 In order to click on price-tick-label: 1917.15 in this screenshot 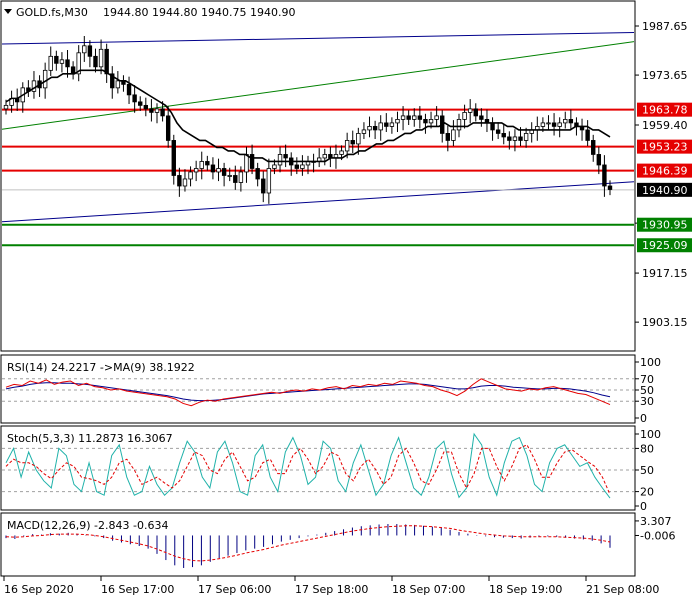, I will do `click(665, 273)`.